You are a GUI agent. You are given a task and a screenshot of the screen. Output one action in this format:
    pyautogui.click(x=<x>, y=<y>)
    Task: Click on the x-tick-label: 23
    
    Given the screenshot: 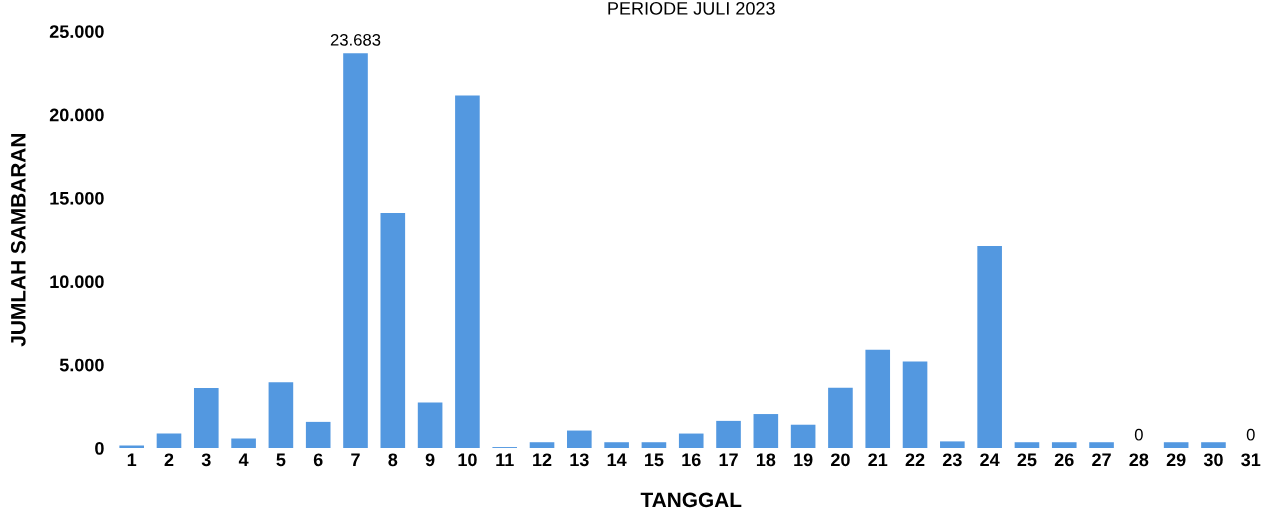 What is the action you would take?
    pyautogui.click(x=952, y=460)
    